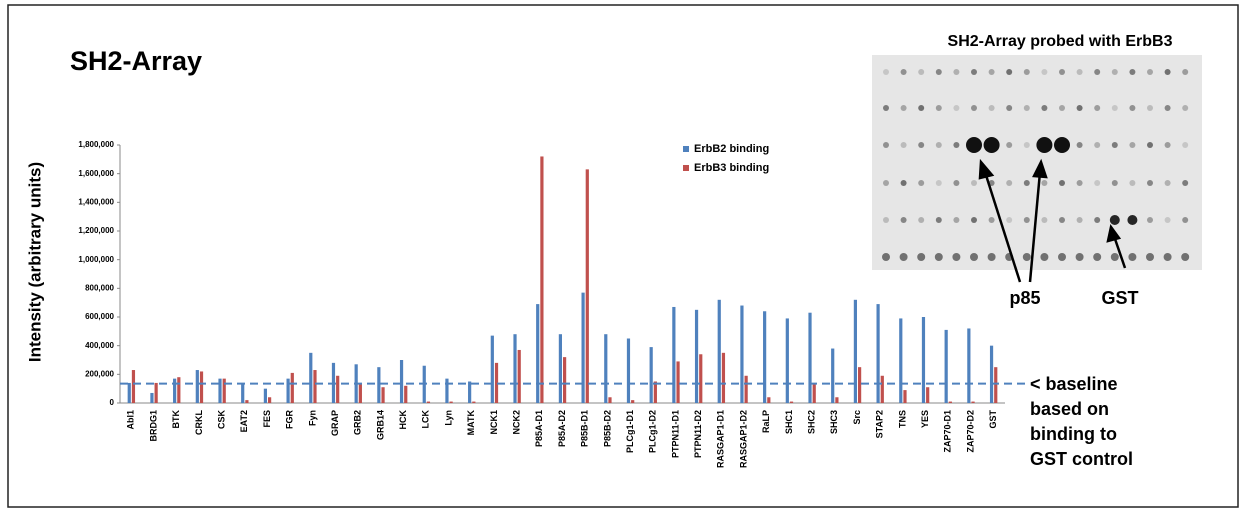  What do you see at coordinates (176, 419) in the screenshot?
I see `x-tick-label: BTK` at bounding box center [176, 419].